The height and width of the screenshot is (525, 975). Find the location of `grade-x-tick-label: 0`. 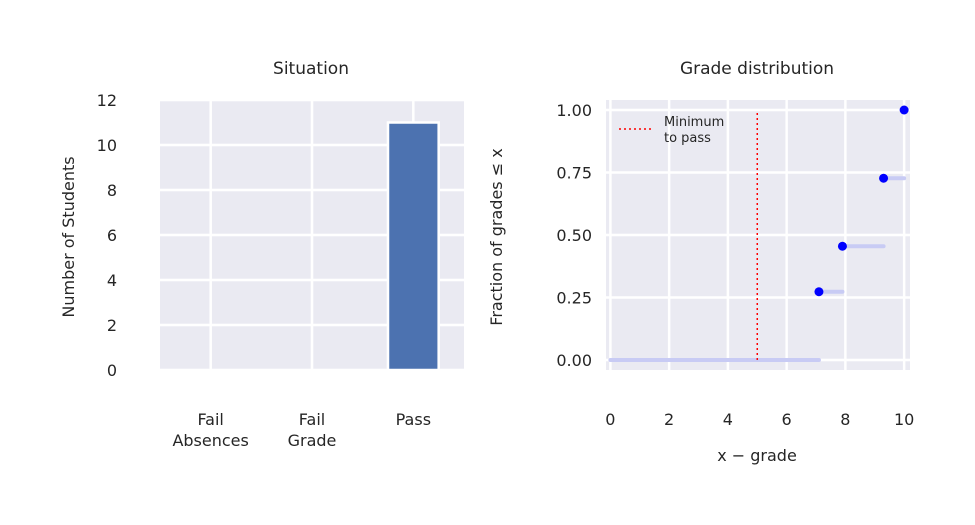

grade-x-tick-label: 0 is located at coordinates (610, 419).